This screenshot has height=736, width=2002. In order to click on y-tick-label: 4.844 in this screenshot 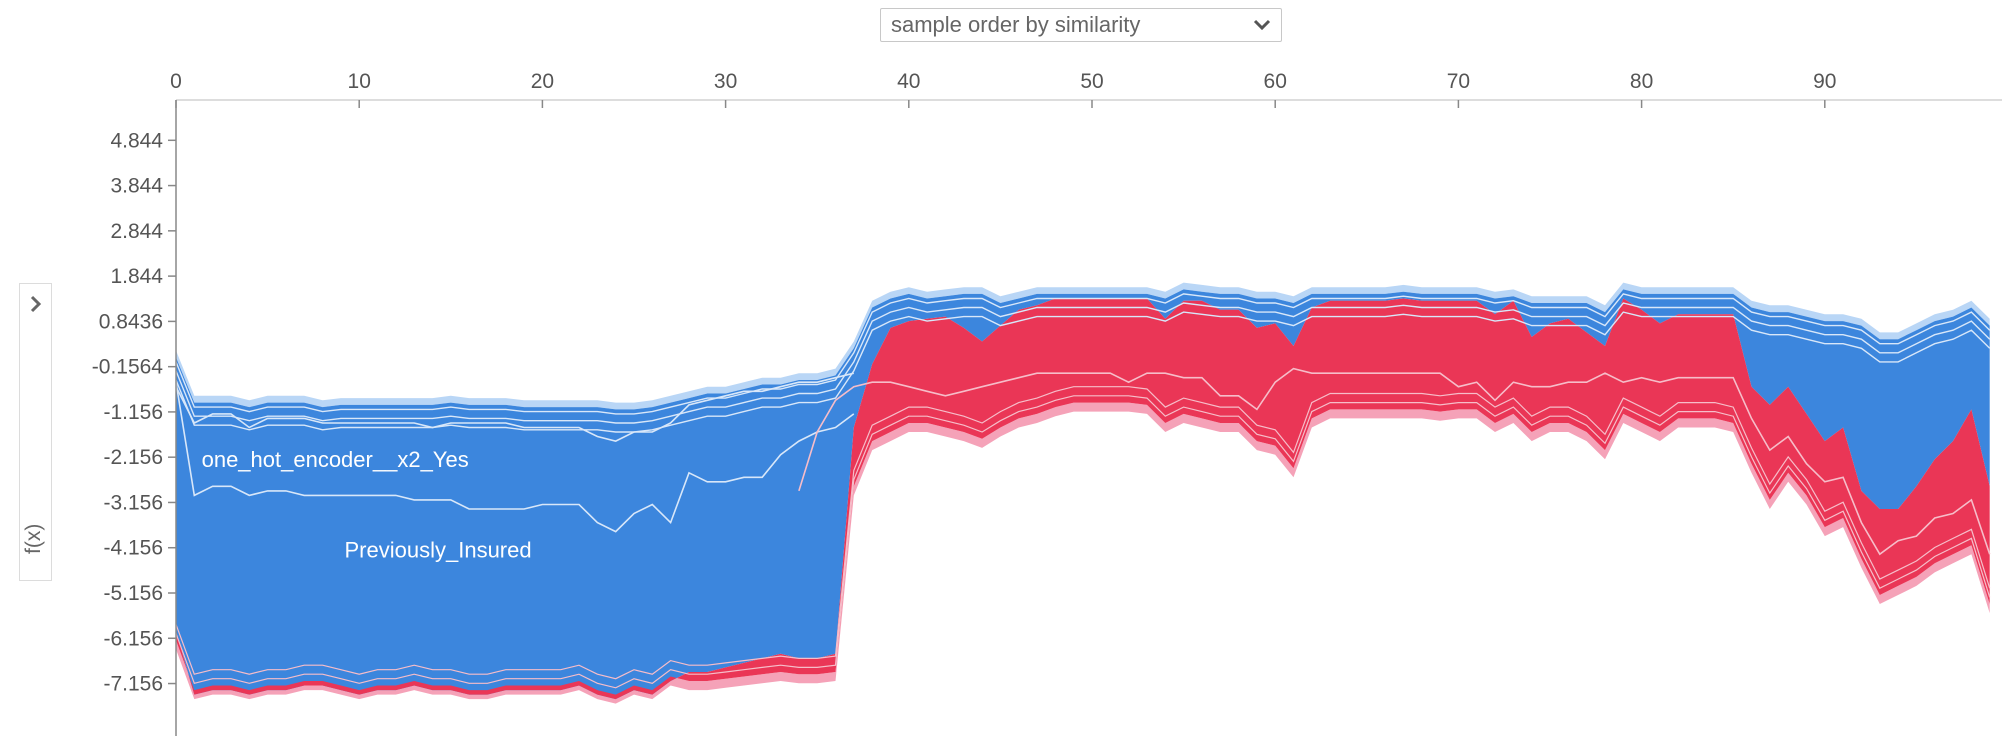, I will do `click(136, 140)`.